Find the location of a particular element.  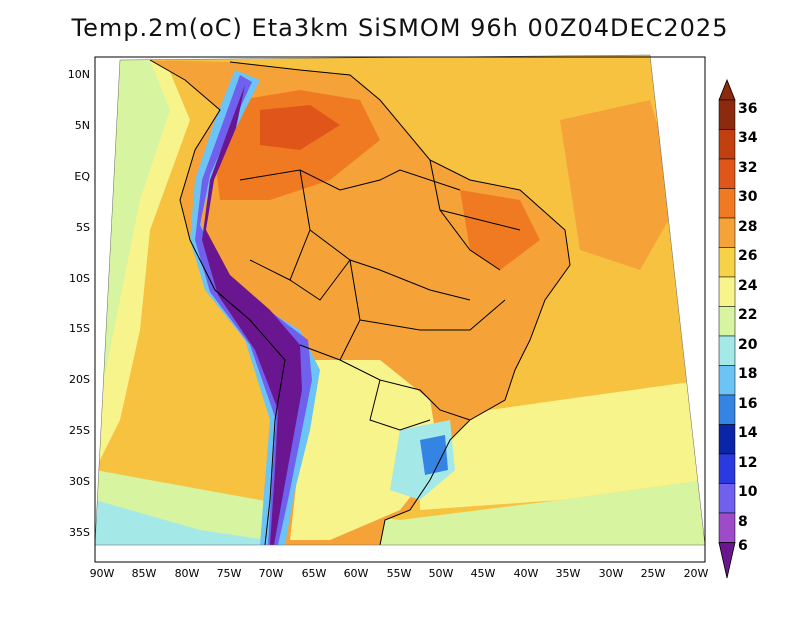

lon-label: 55W is located at coordinates (399, 573).